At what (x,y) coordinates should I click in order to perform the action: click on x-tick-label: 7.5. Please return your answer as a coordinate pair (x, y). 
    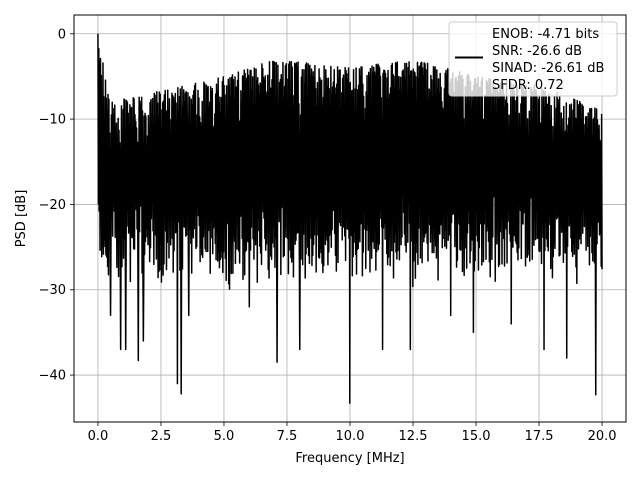
    Looking at the image, I should click on (287, 436).